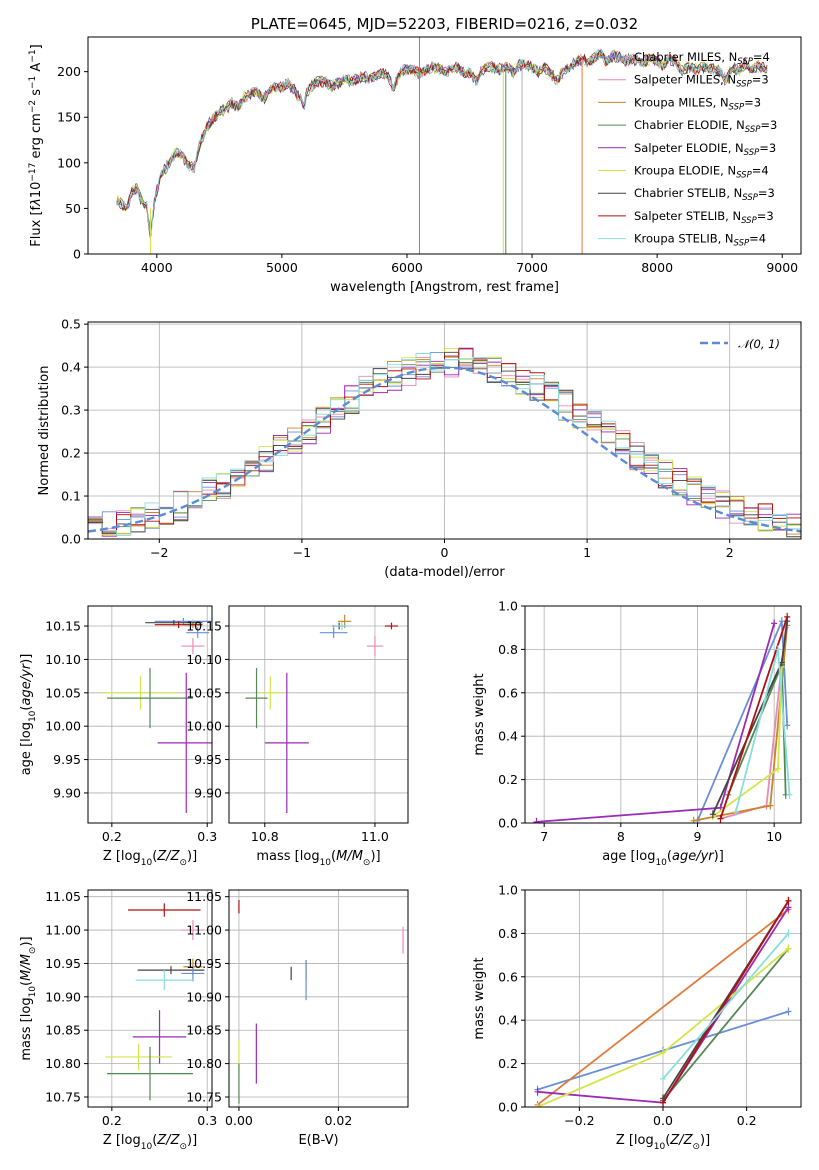 The image size is (819, 1170). What do you see at coordinates (740, 344) in the screenshot?
I see `legend: 𝒩(0, 1)` at bounding box center [740, 344].